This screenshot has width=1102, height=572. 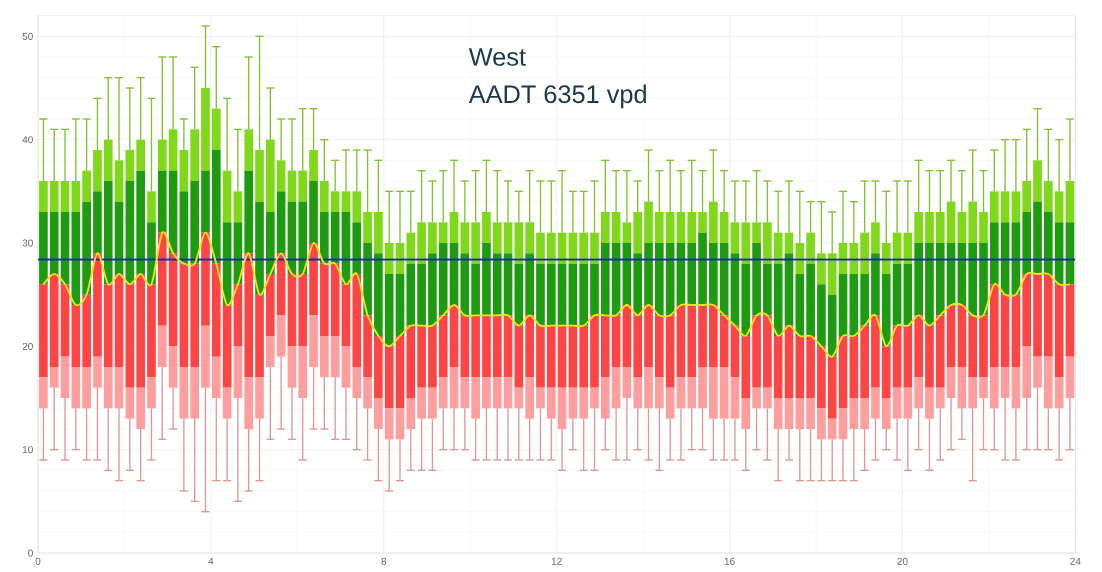 What do you see at coordinates (27, 36) in the screenshot?
I see `y-tick-label: 50` at bounding box center [27, 36].